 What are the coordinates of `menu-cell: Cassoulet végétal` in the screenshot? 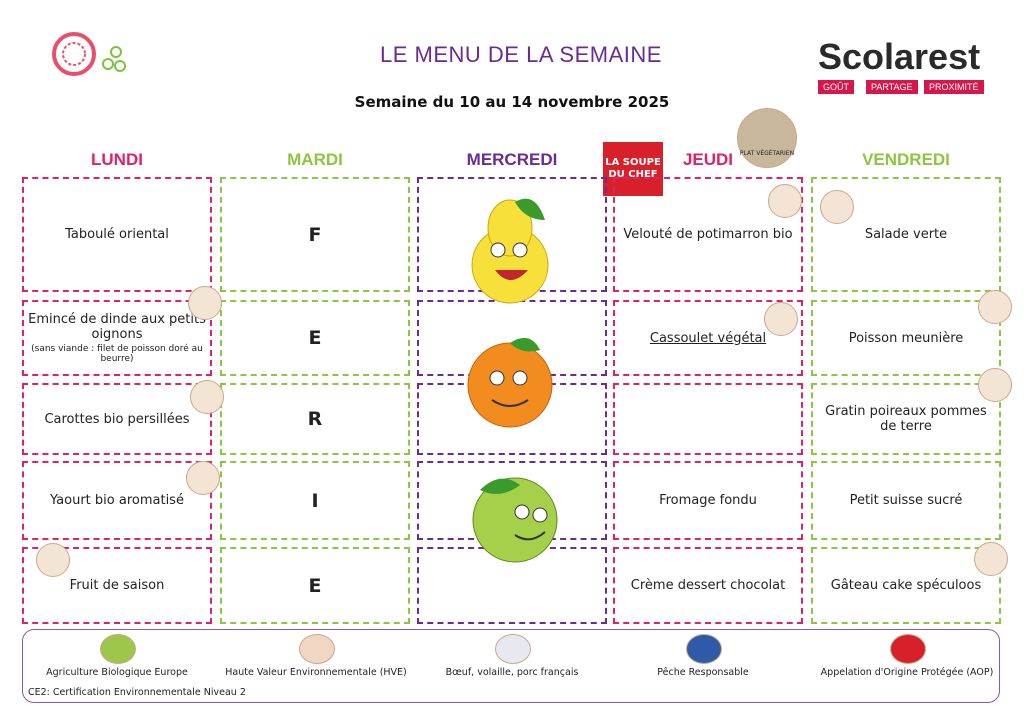 It's located at (708, 338).